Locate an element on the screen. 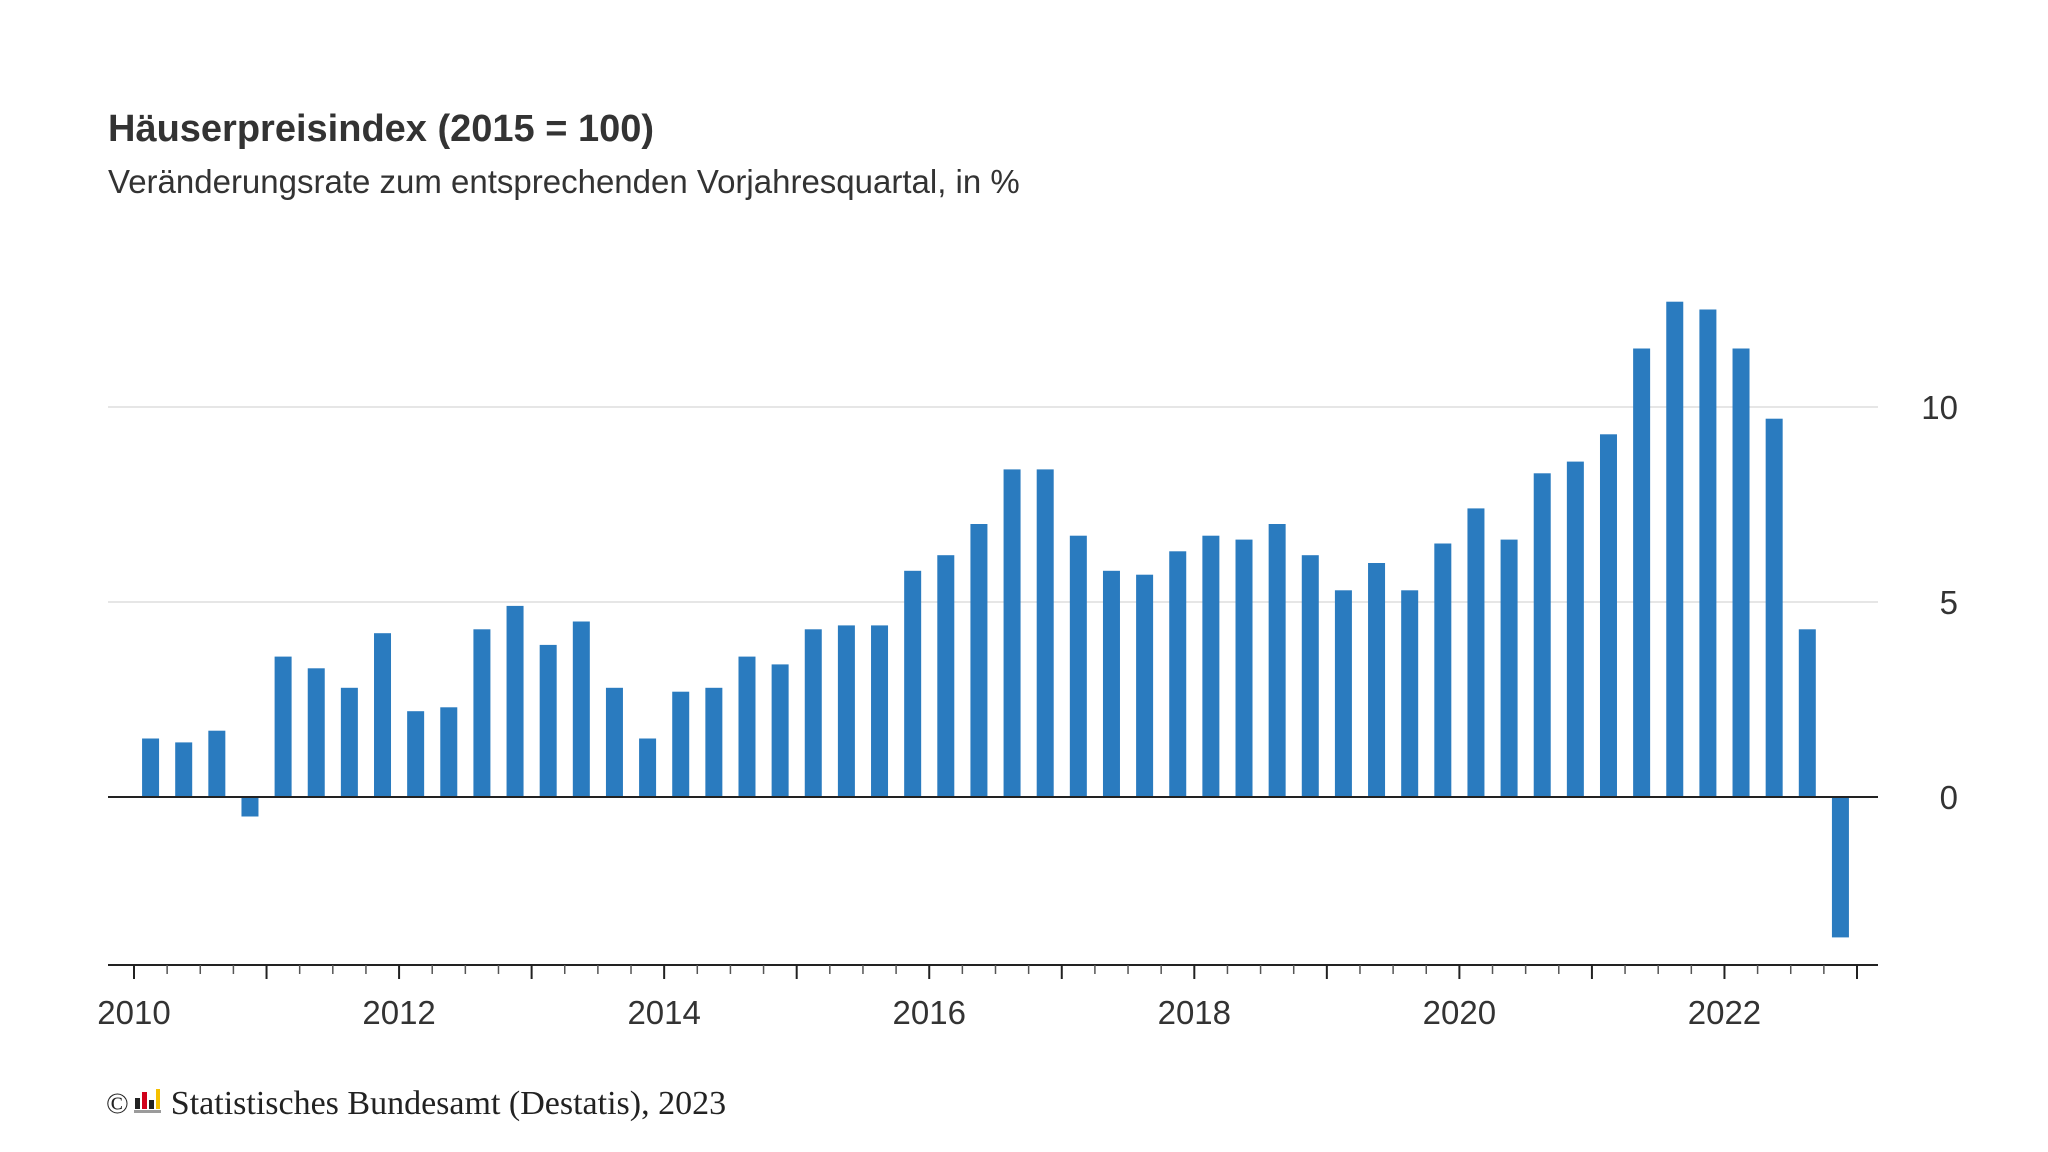  x-tick-label: 2018 is located at coordinates (1194, 1012).